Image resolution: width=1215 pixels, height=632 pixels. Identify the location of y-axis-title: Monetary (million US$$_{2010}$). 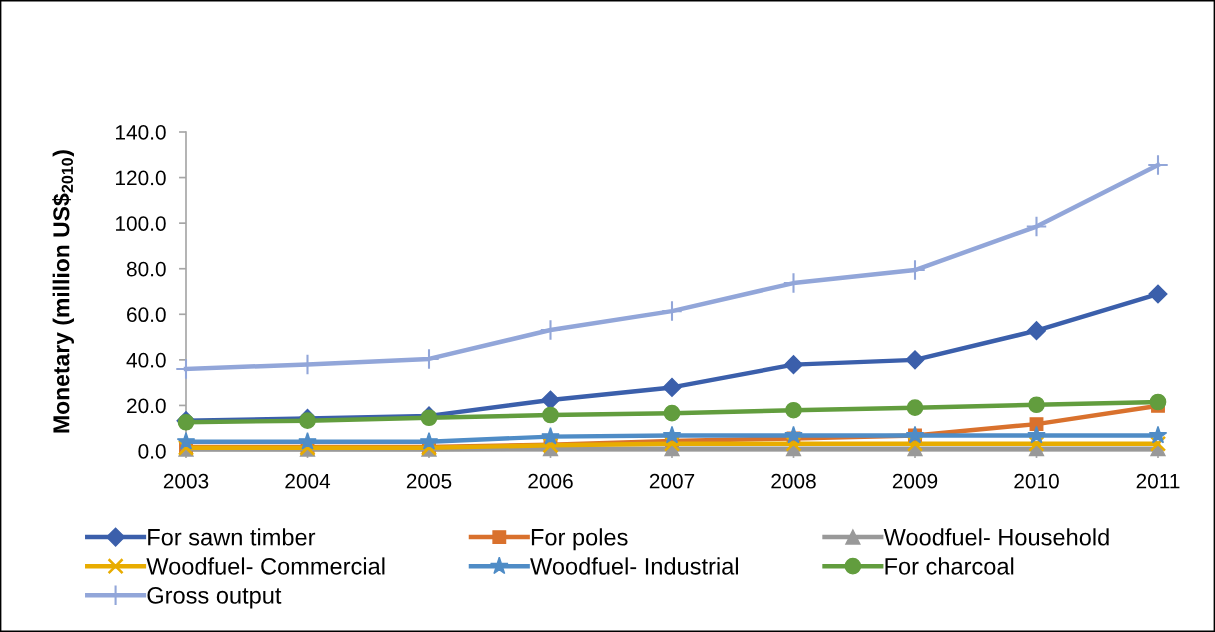
(63, 291).